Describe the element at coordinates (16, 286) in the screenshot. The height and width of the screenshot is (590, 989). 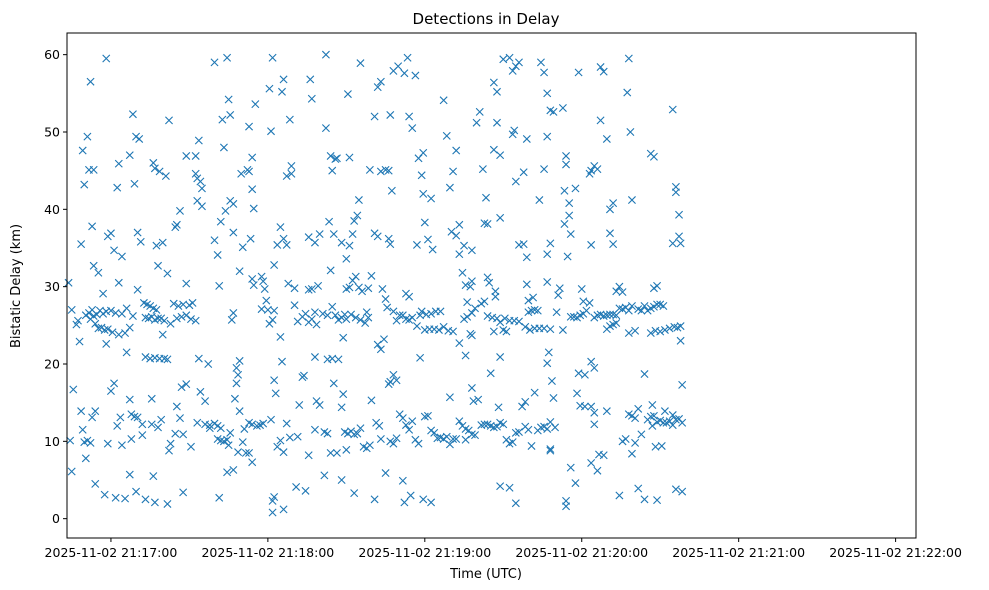
I see `y-axis-label: Bistatic Delay (km)` at that location.